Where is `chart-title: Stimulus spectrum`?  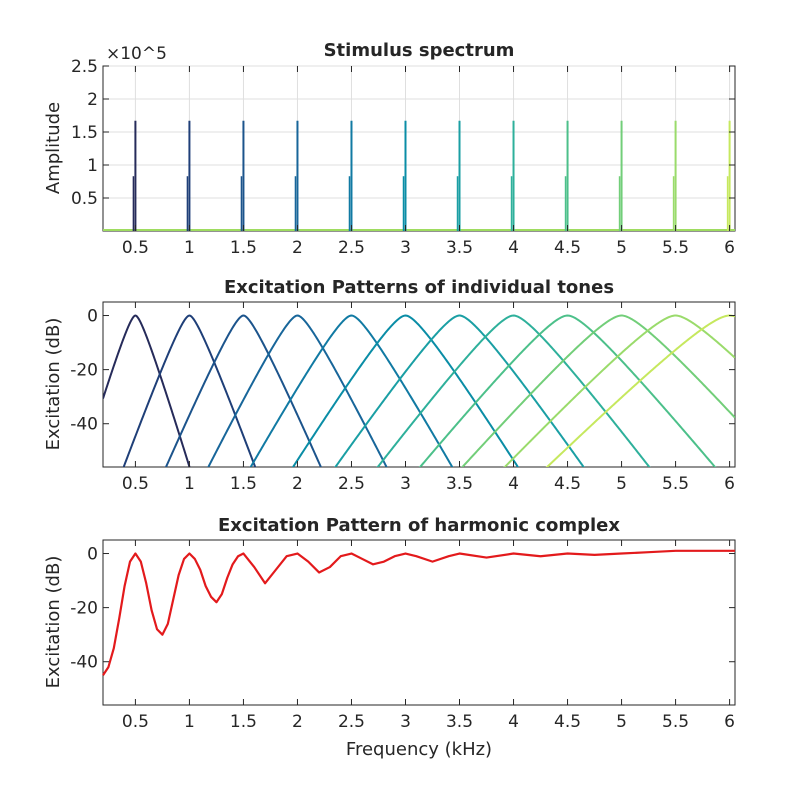
chart-title: Stimulus spectrum is located at coordinates (419, 50).